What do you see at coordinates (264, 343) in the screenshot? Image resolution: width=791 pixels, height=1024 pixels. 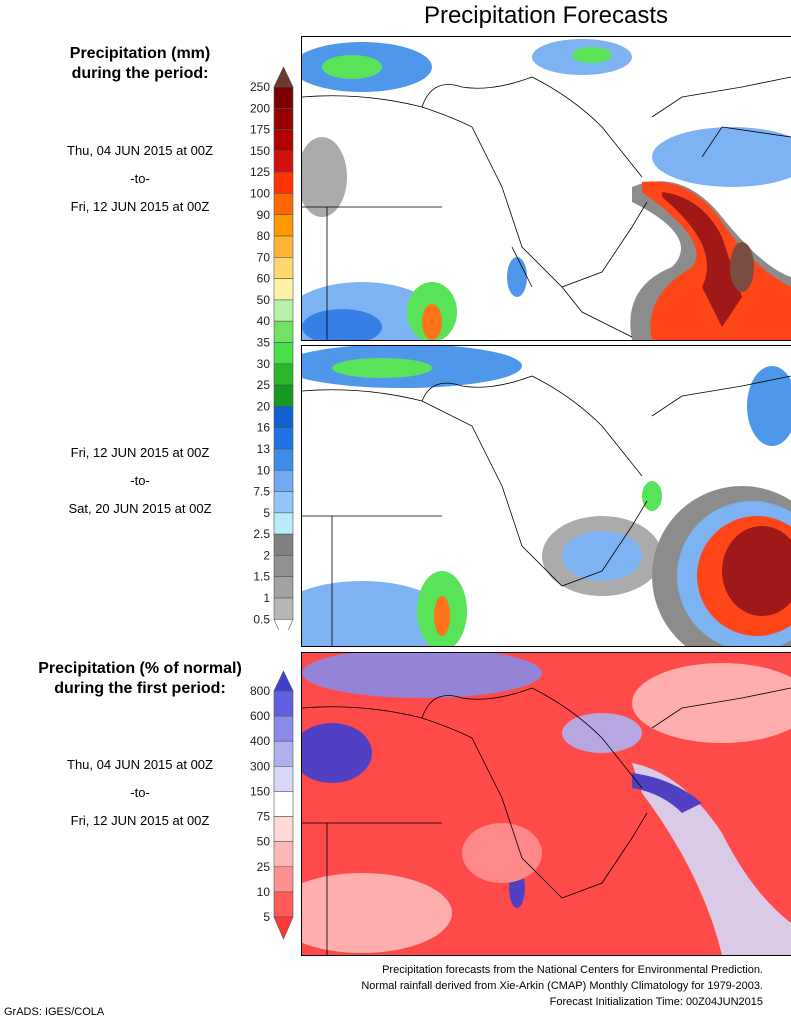 I see `colorbar-tick-label: 35` at bounding box center [264, 343].